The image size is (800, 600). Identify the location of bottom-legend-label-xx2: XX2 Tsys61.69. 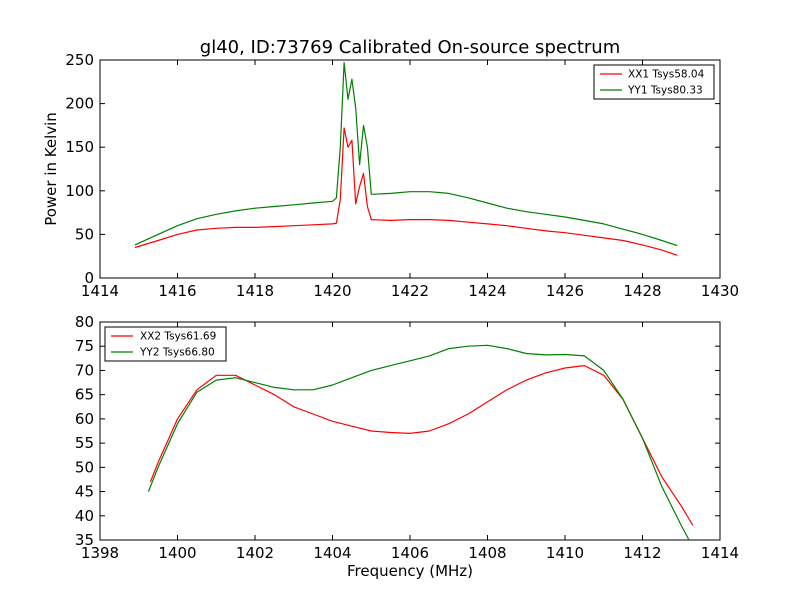
(178, 337).